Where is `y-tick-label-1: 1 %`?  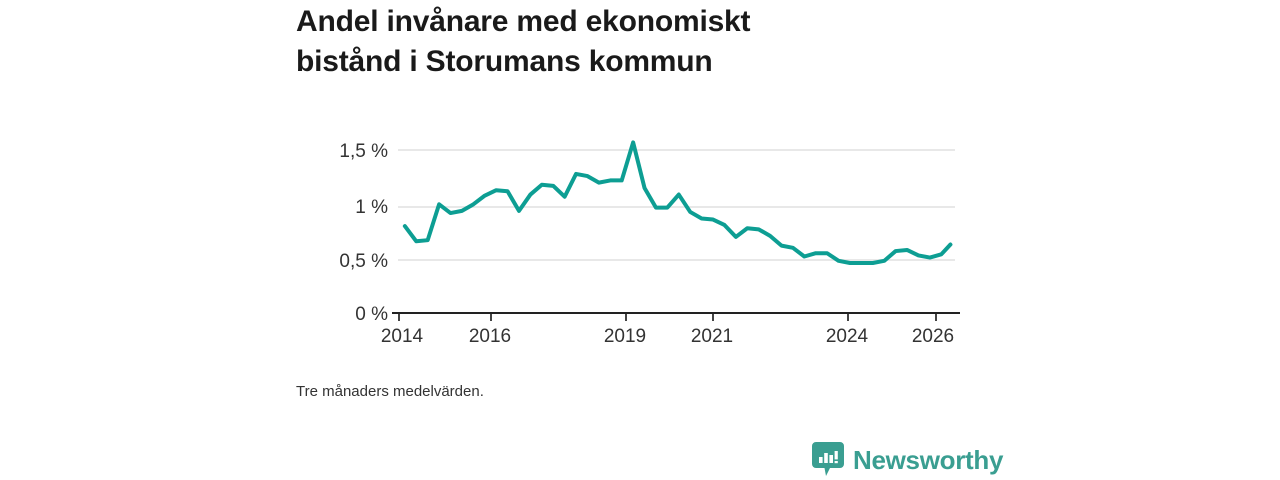 y-tick-label-1: 1 % is located at coordinates (371, 207).